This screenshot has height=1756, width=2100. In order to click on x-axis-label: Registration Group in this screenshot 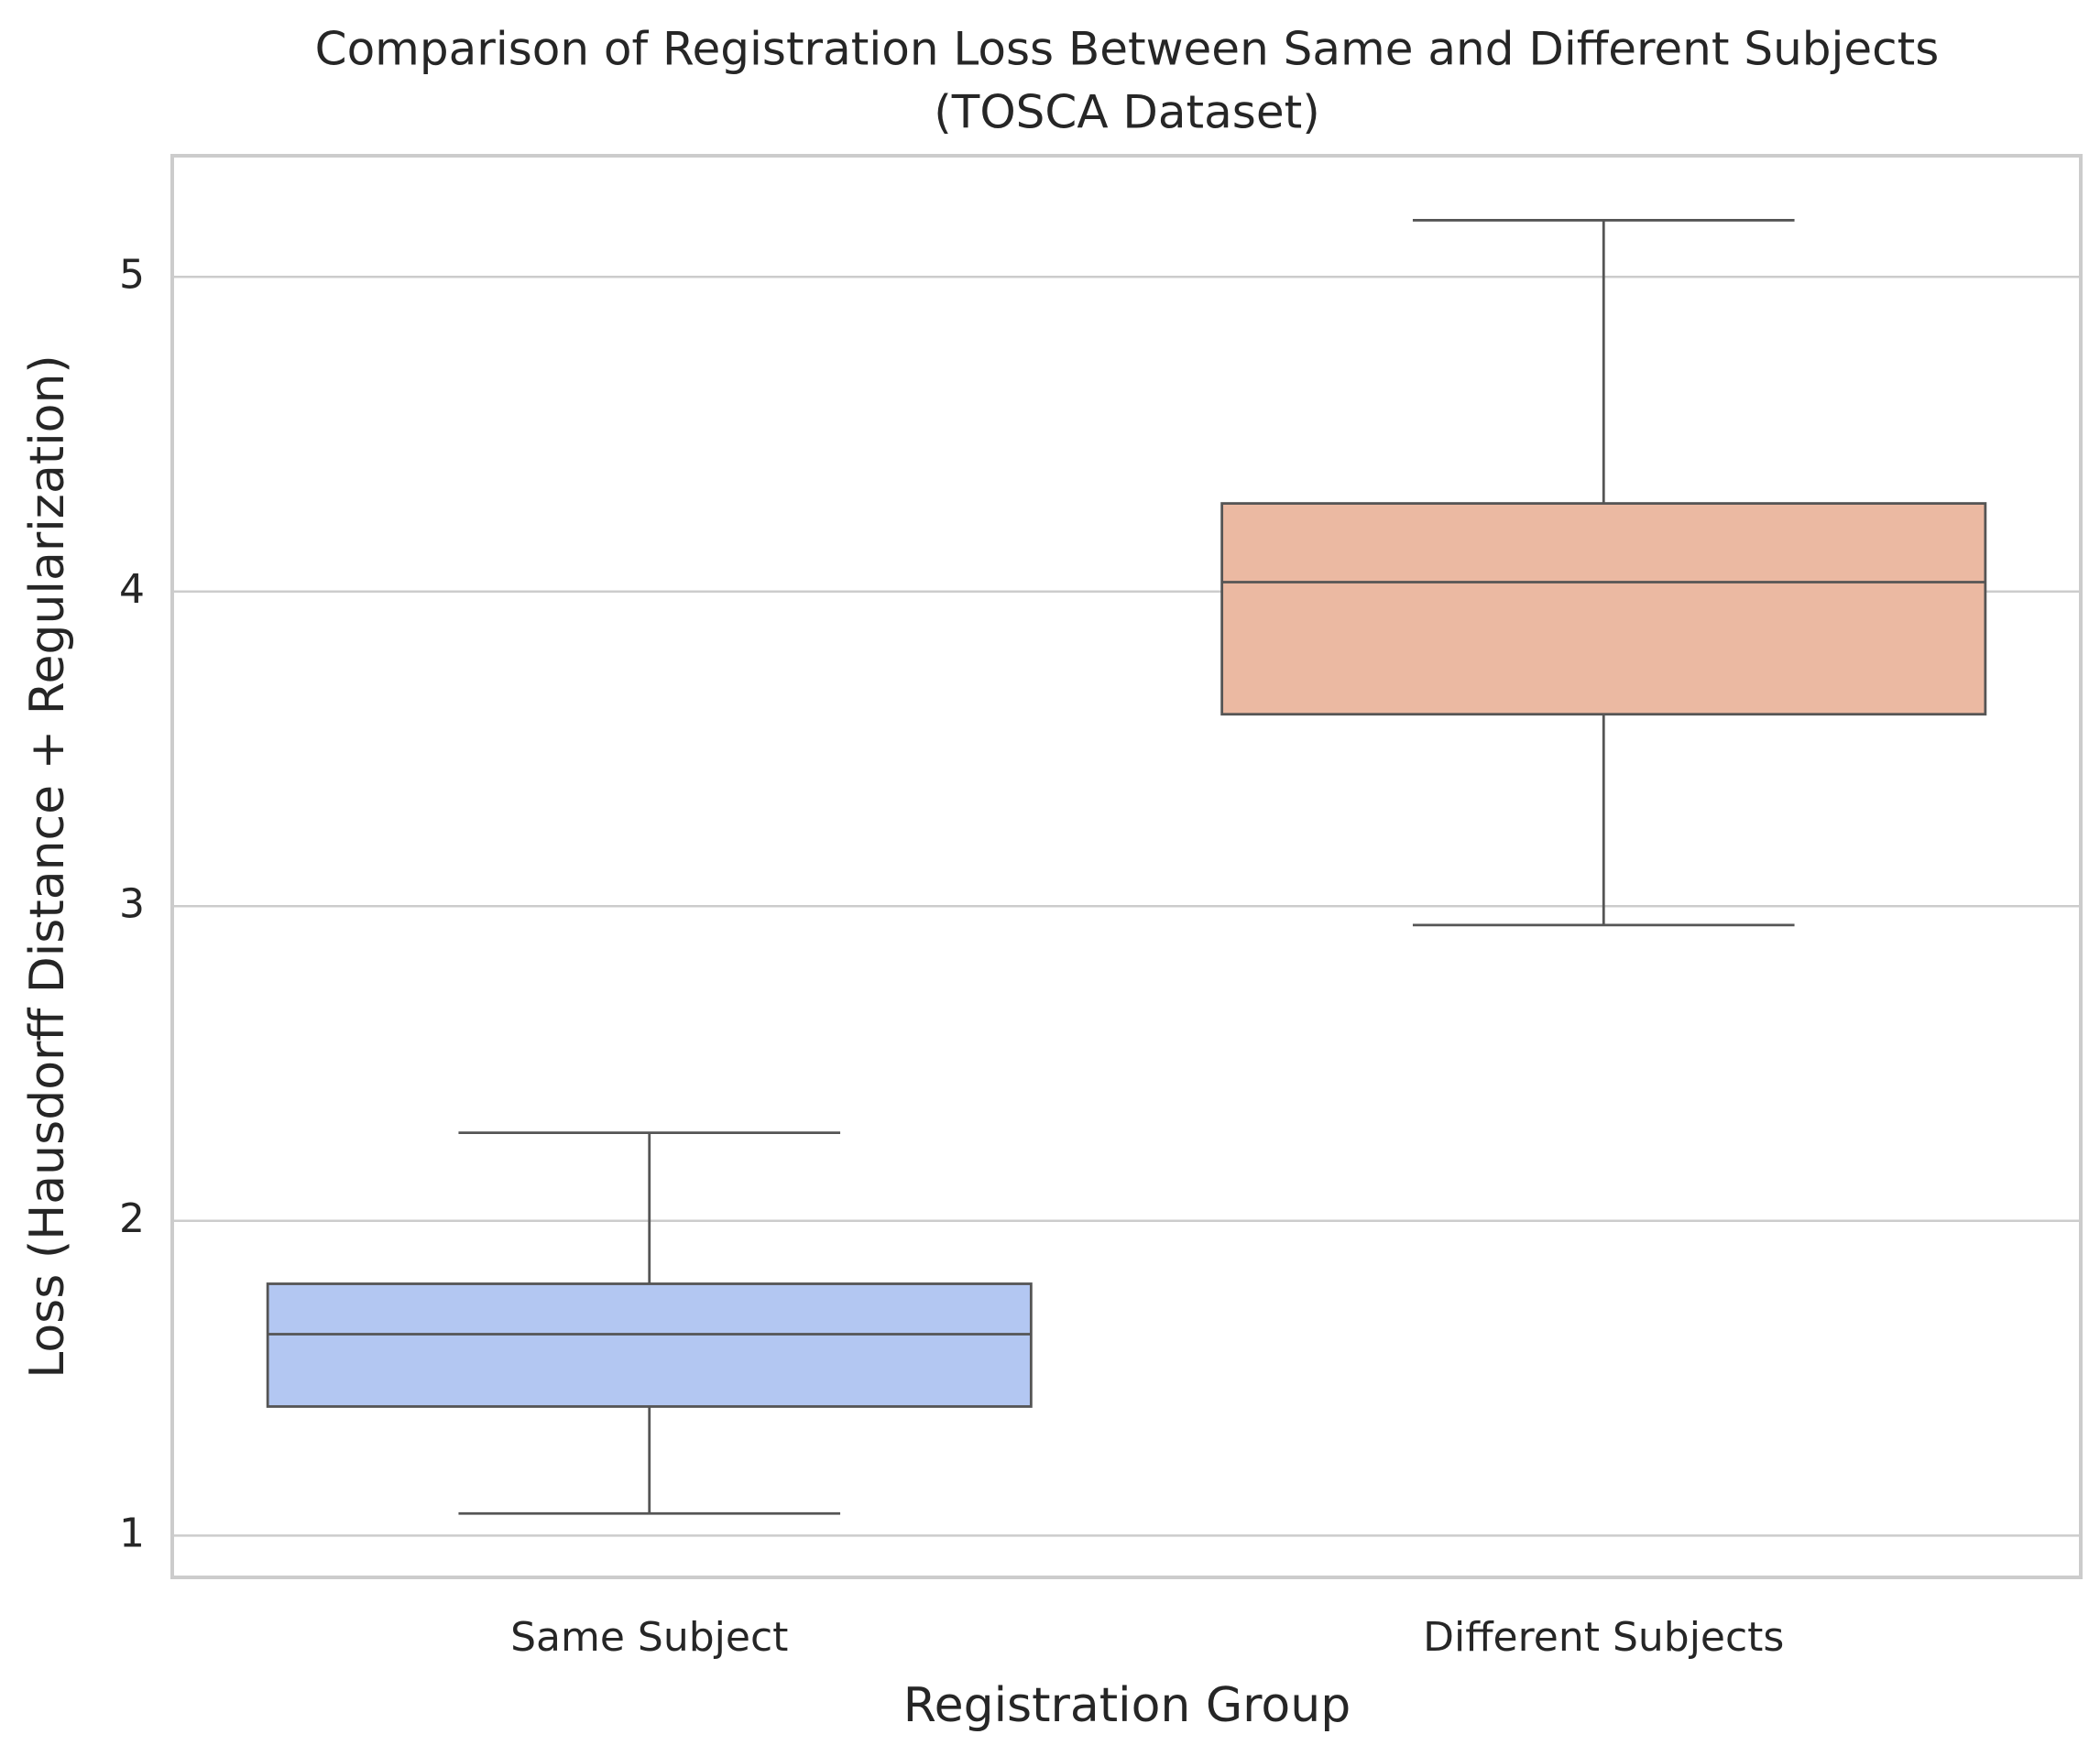, I will do `click(1127, 1706)`.